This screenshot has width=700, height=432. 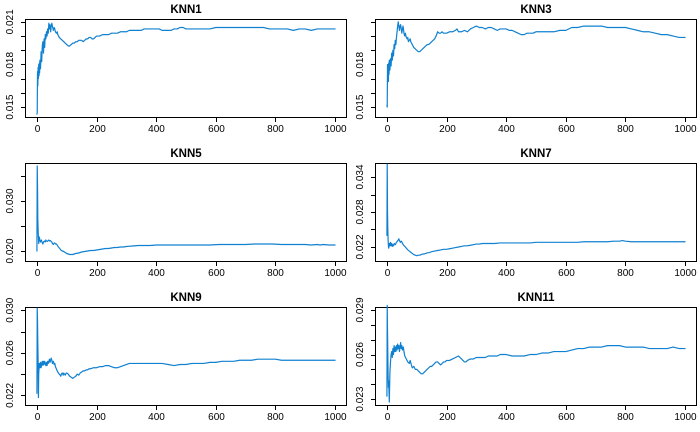 What do you see at coordinates (10, 250) in the screenshot?
I see `y-tick-label: 0.020` at bounding box center [10, 250].